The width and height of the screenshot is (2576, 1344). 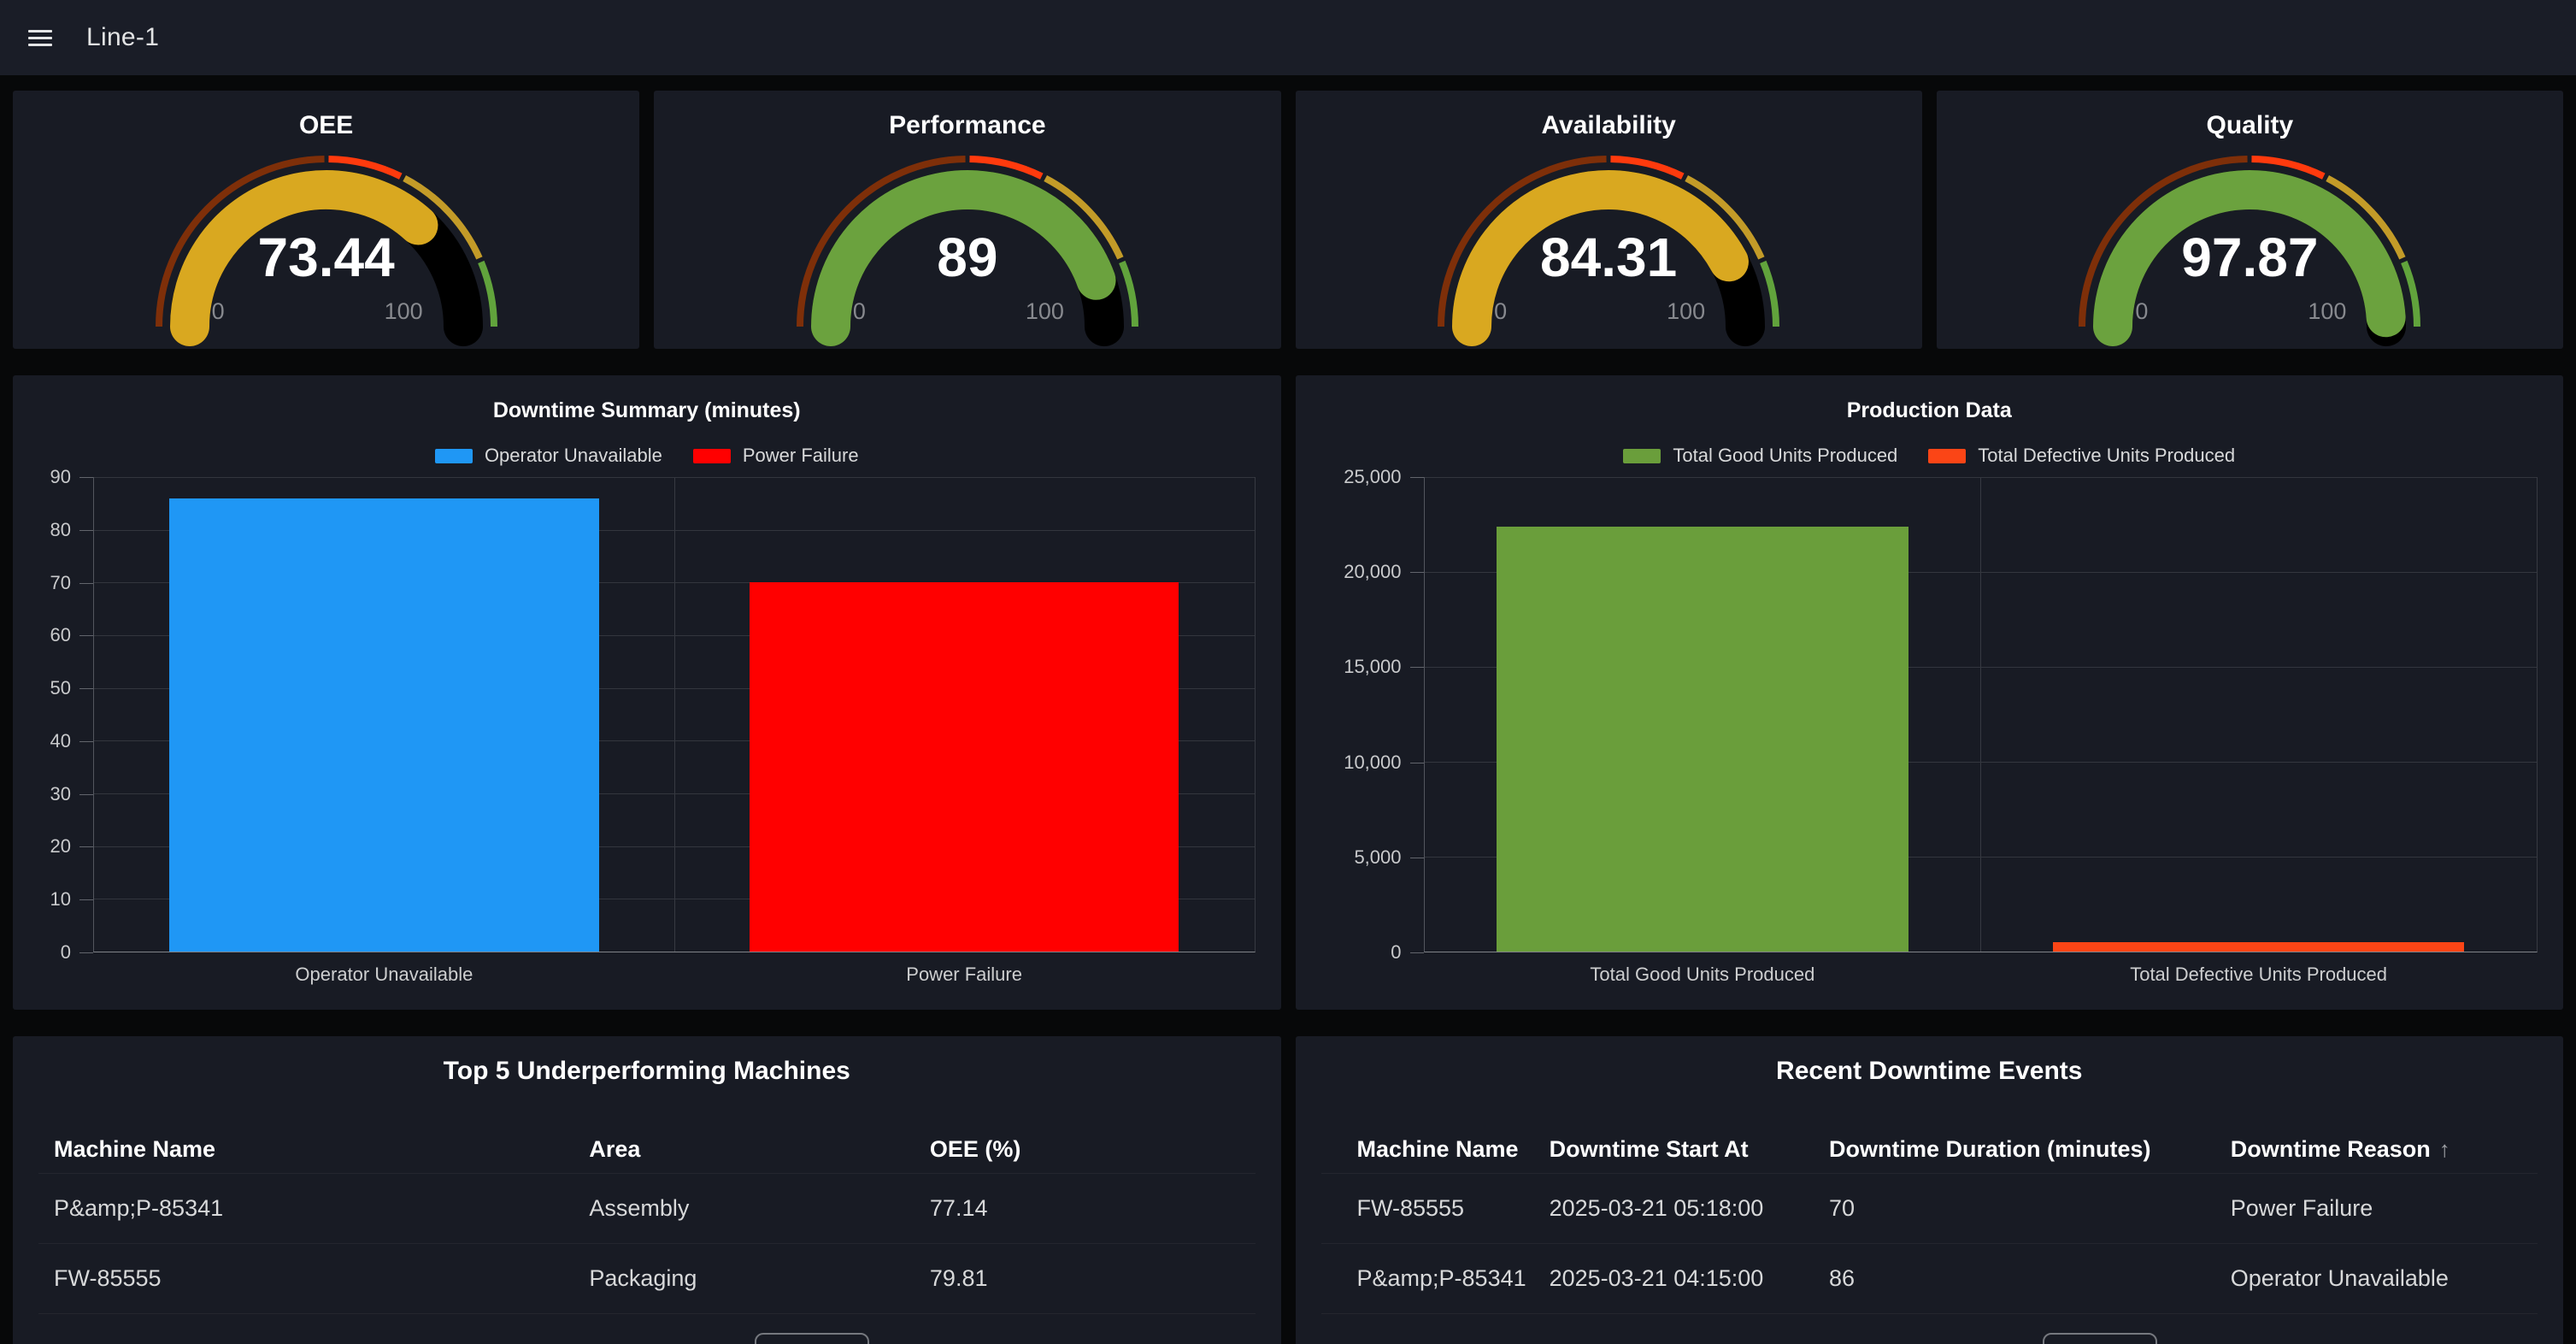 I want to click on bar-power-failure, so click(x=964, y=767).